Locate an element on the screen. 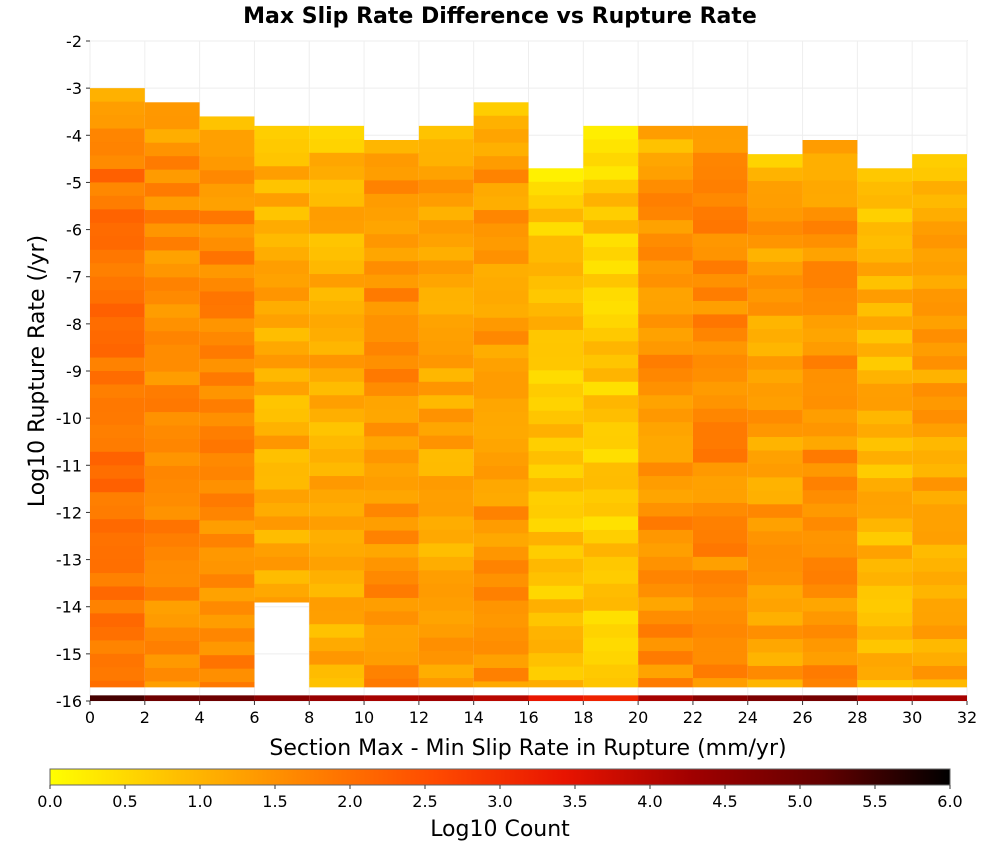 The width and height of the screenshot is (1000, 850). x-tick-label: 10 is located at coordinates (364, 717).